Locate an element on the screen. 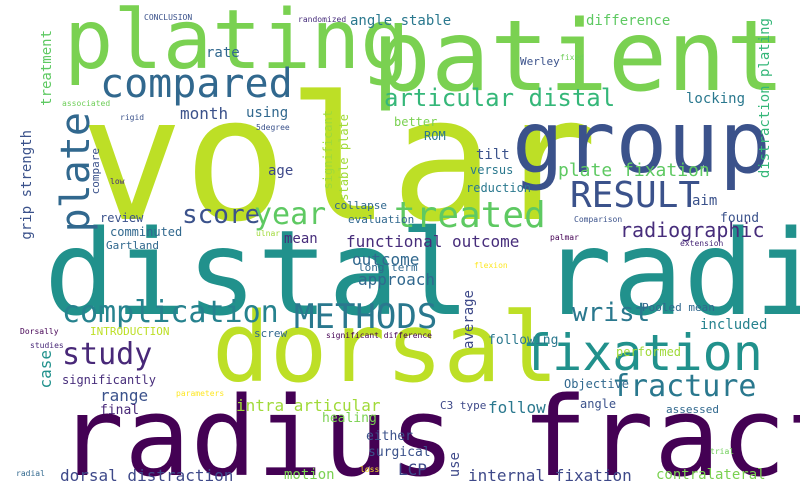  word-using: using is located at coordinates (267, 113).